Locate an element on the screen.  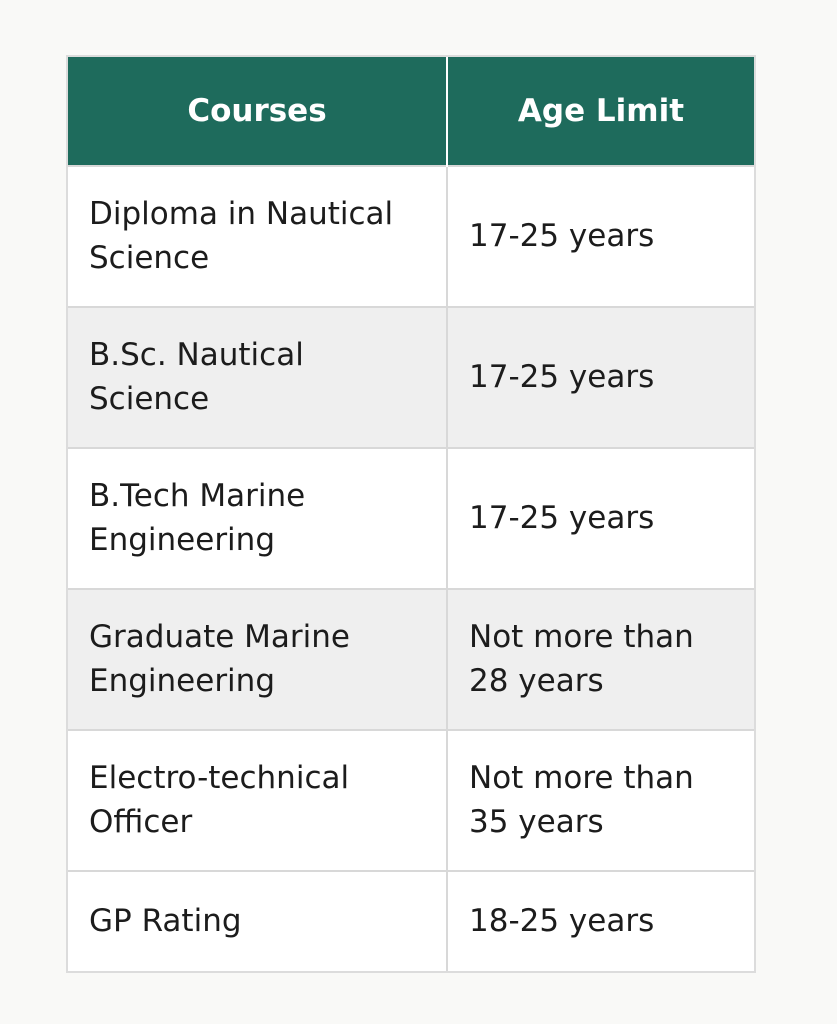
course-cell: Electro-technical Officer is located at coordinates (258, 800).